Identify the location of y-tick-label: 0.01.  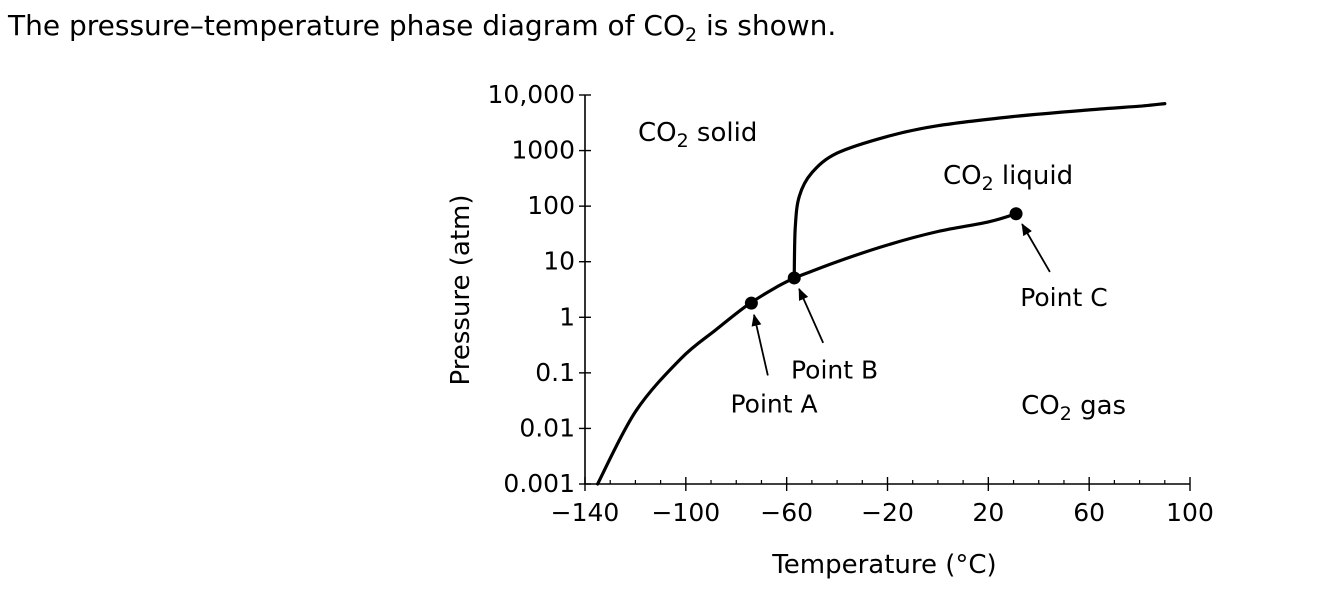
(547, 427).